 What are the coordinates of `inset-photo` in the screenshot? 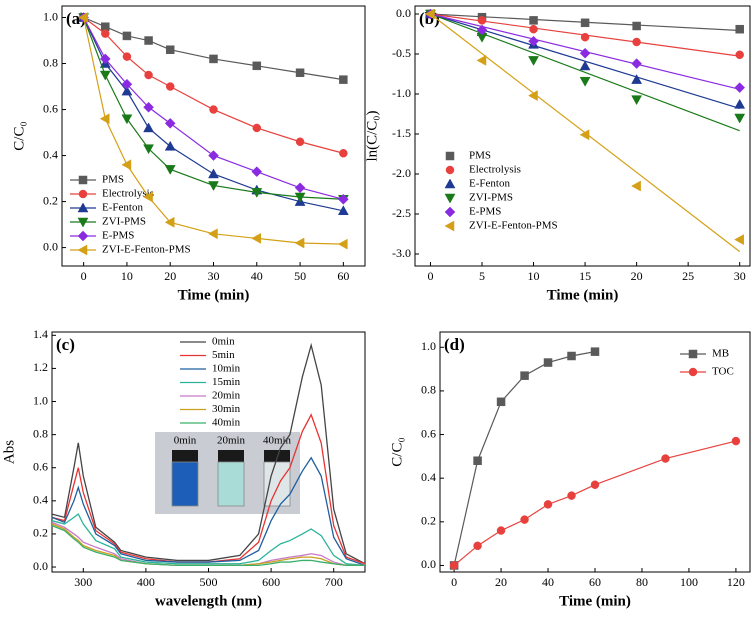 It's located at (227, 473).